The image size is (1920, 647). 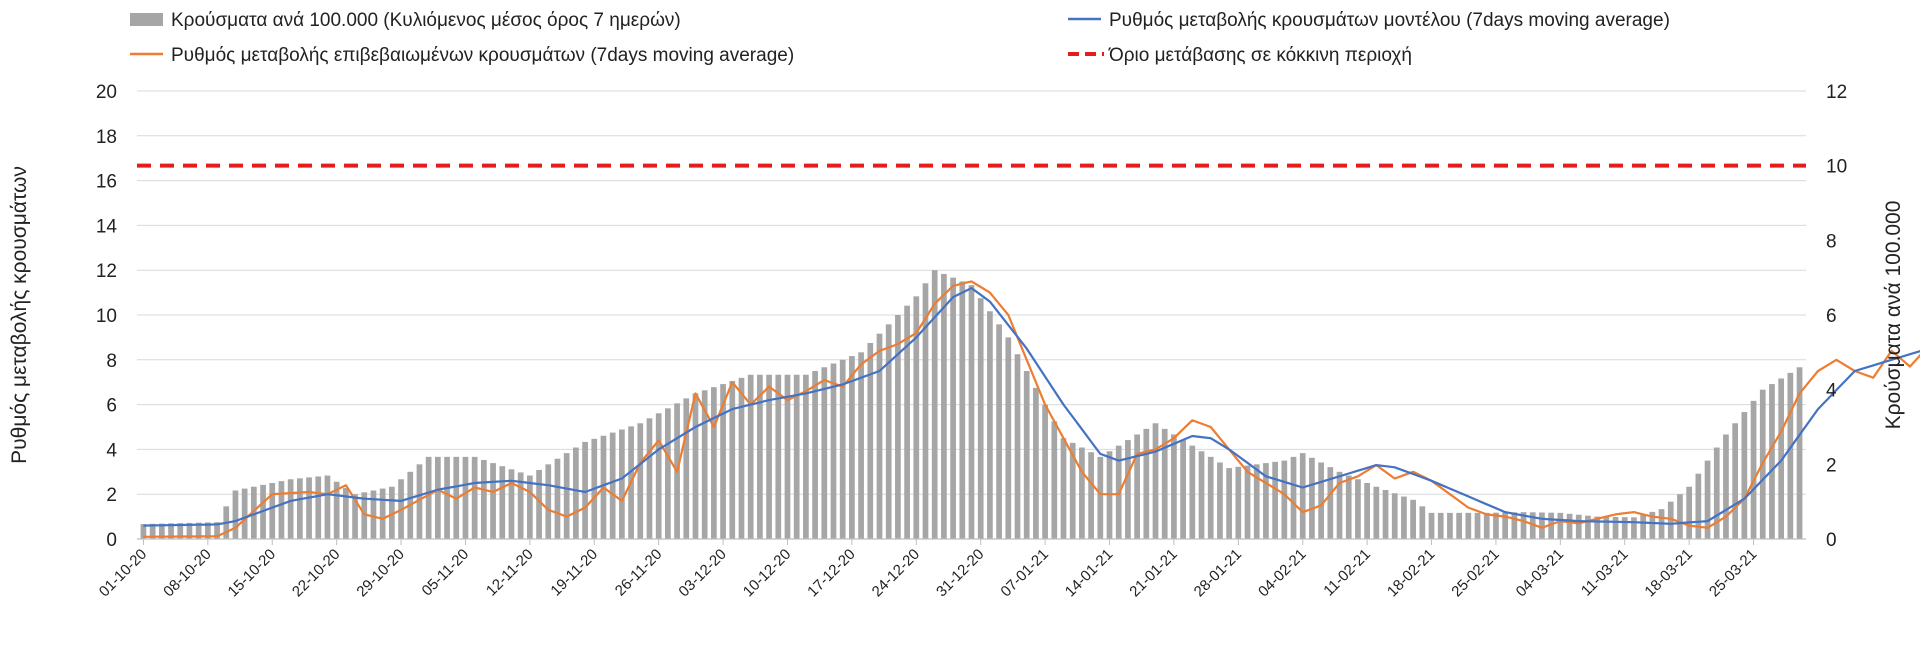 What do you see at coordinates (1733, 573) in the screenshot?
I see `x-tick-label: 25-03-21` at bounding box center [1733, 573].